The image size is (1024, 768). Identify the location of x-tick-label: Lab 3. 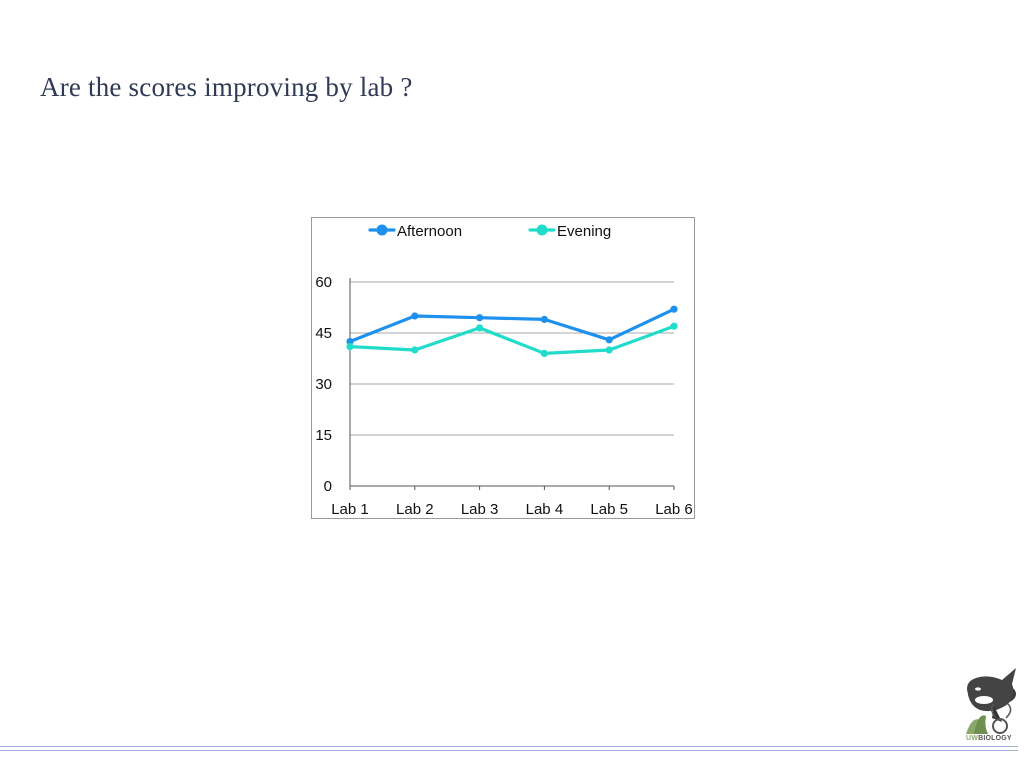
(480, 509).